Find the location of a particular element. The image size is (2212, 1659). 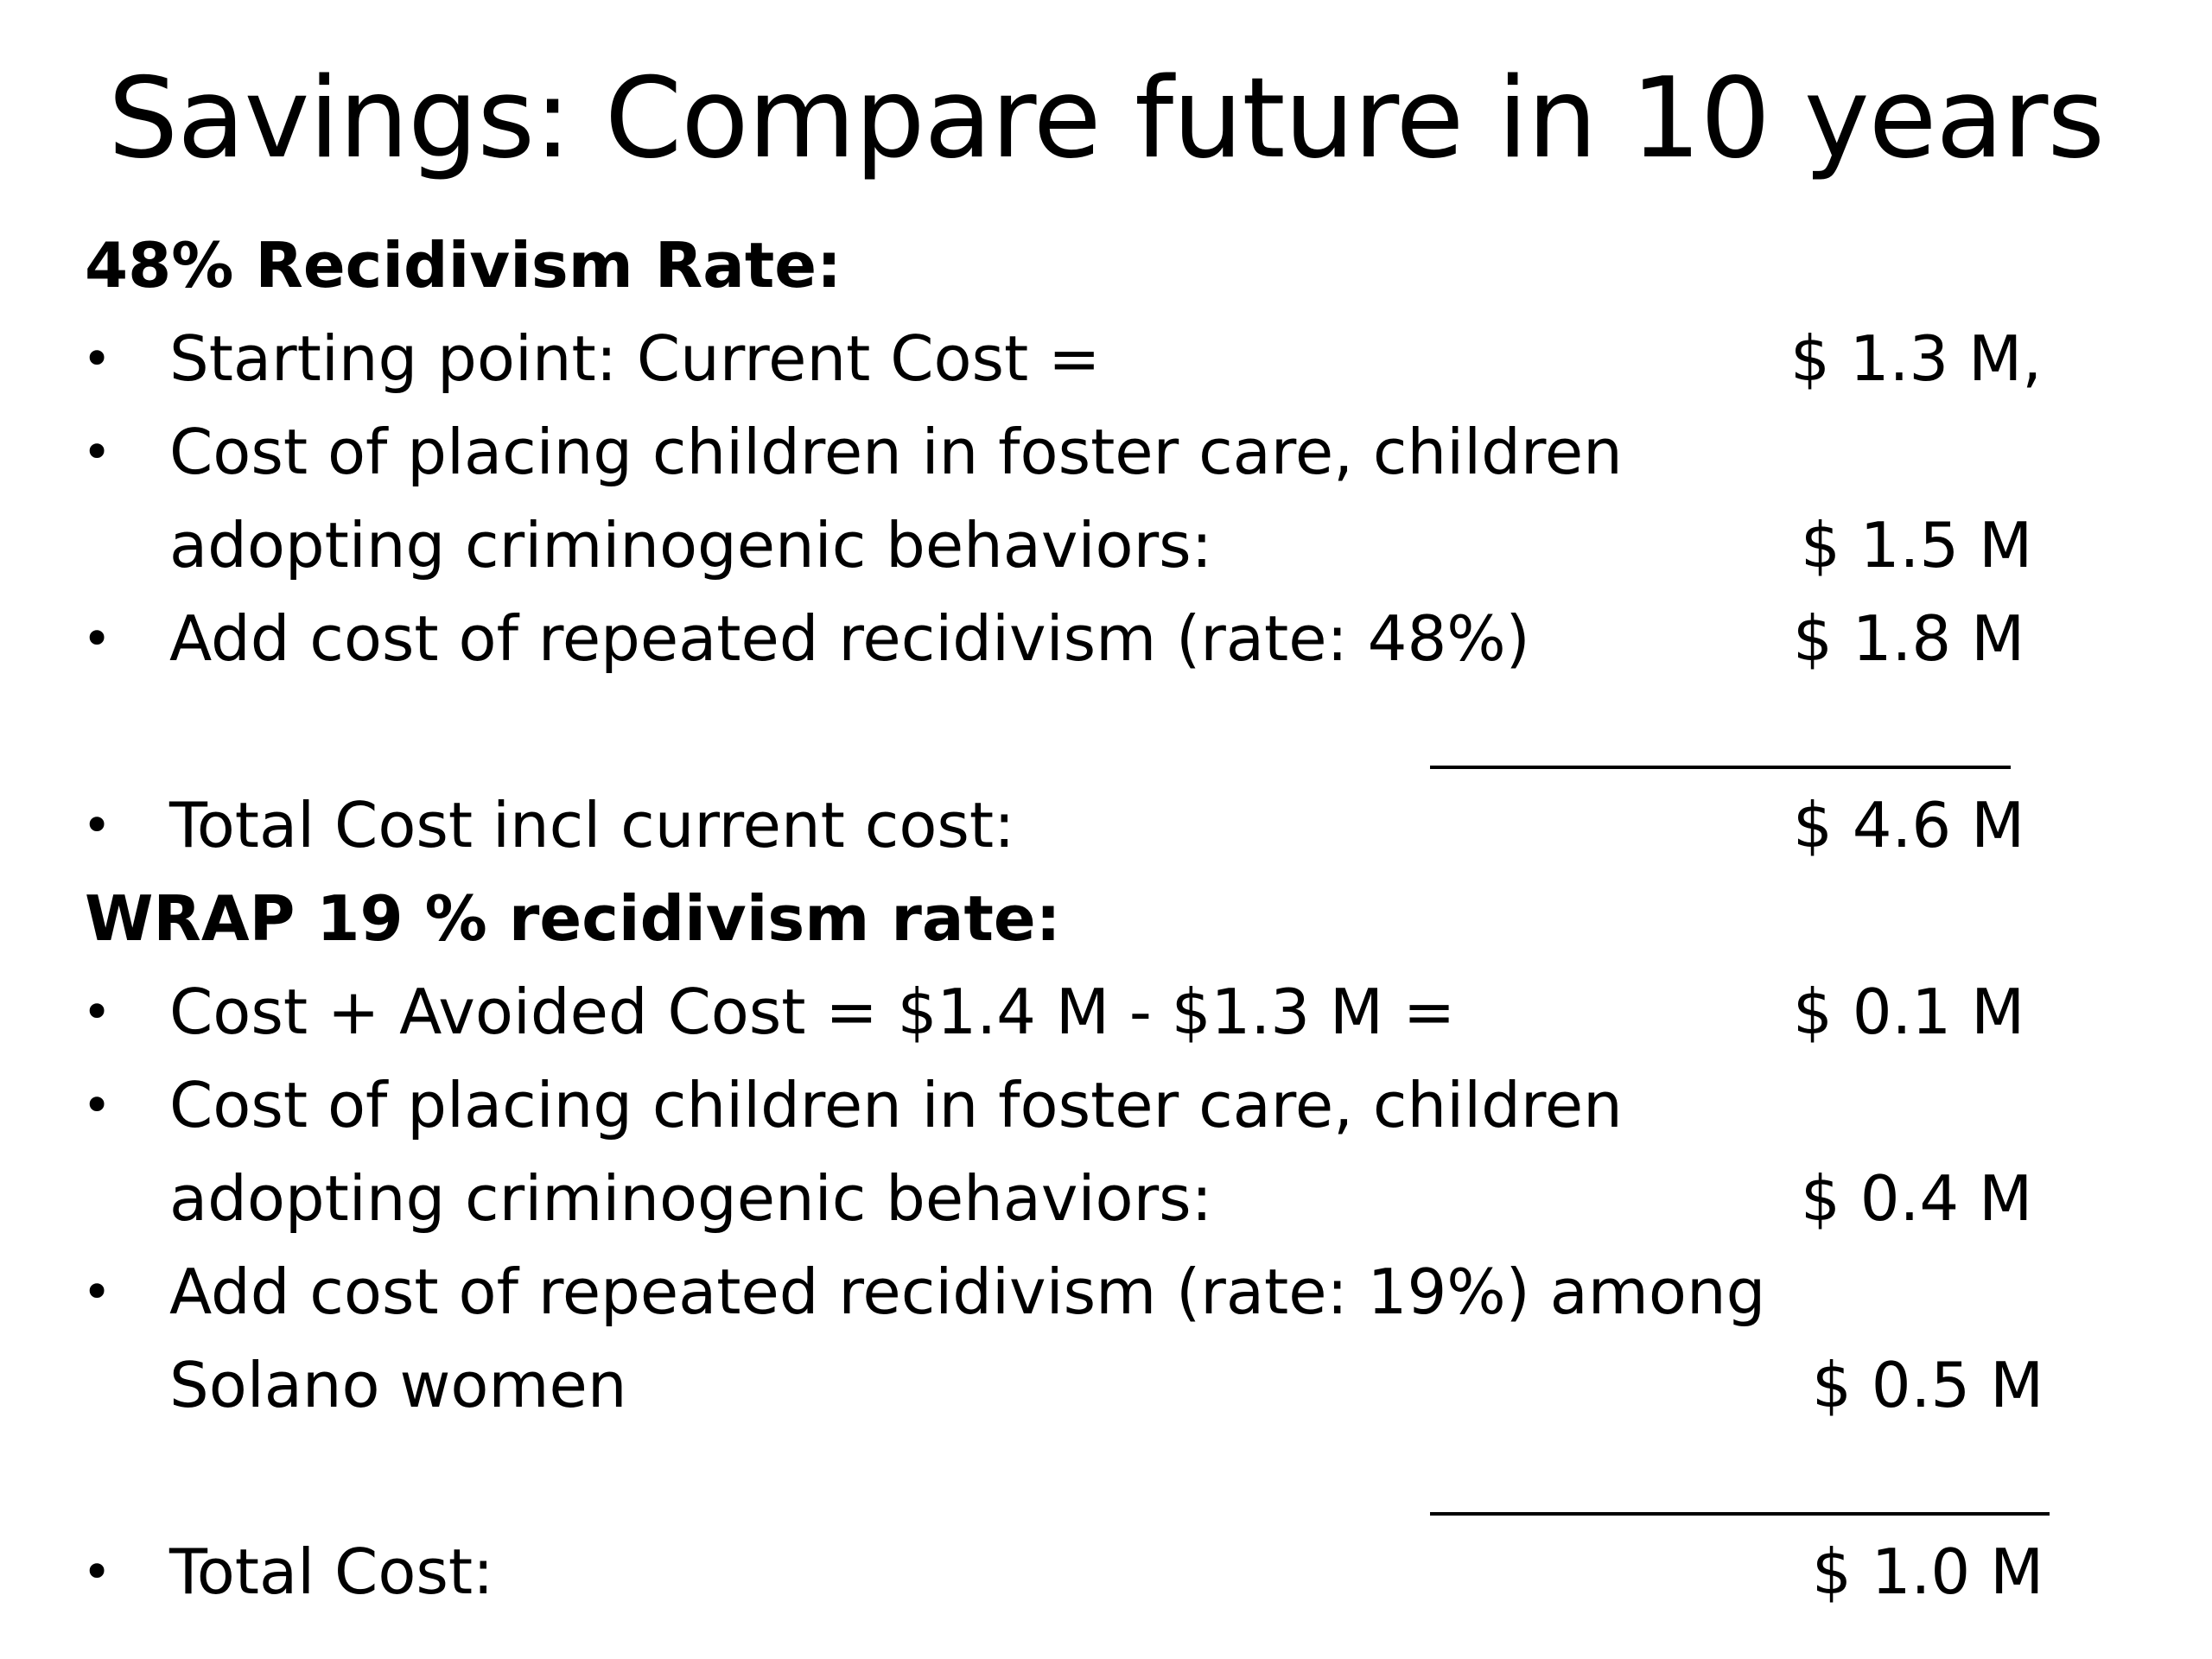

item-foster-care-label-line2: adopting criminogenic behaviors: is located at coordinates (690, 545).